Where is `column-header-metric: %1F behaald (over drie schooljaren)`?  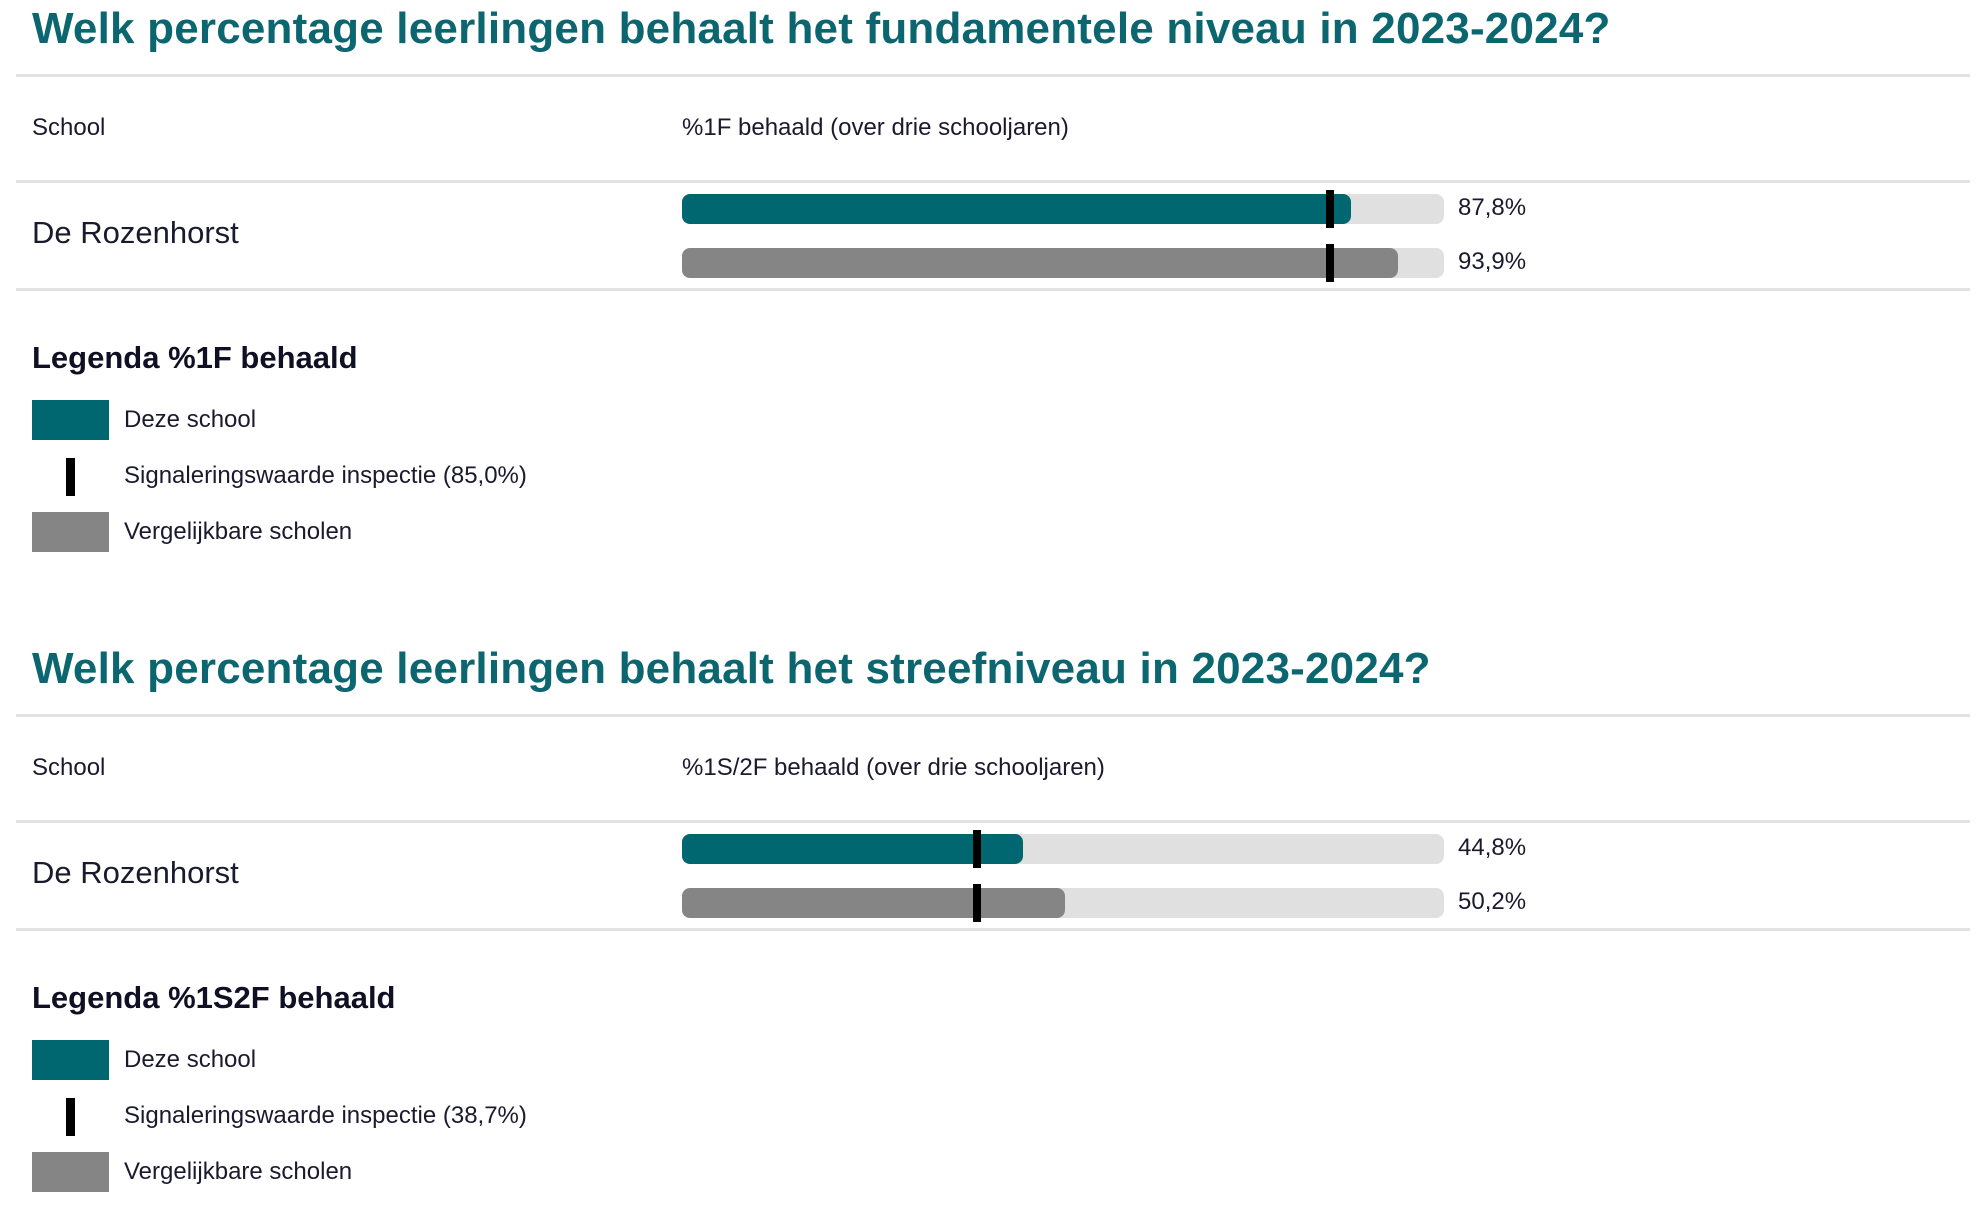
column-header-metric: %1F behaald (over drie schooljaren) is located at coordinates (875, 127).